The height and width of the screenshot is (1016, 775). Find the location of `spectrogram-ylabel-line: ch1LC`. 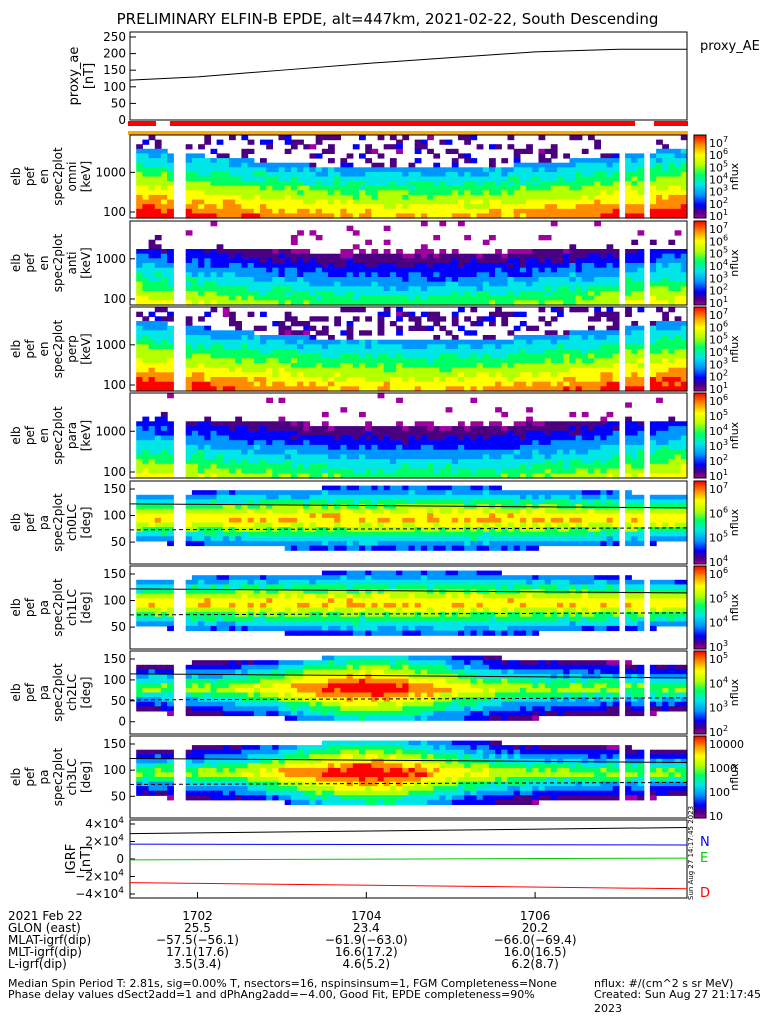

spectrogram-ylabel-line: ch1LC is located at coordinates (72, 607).